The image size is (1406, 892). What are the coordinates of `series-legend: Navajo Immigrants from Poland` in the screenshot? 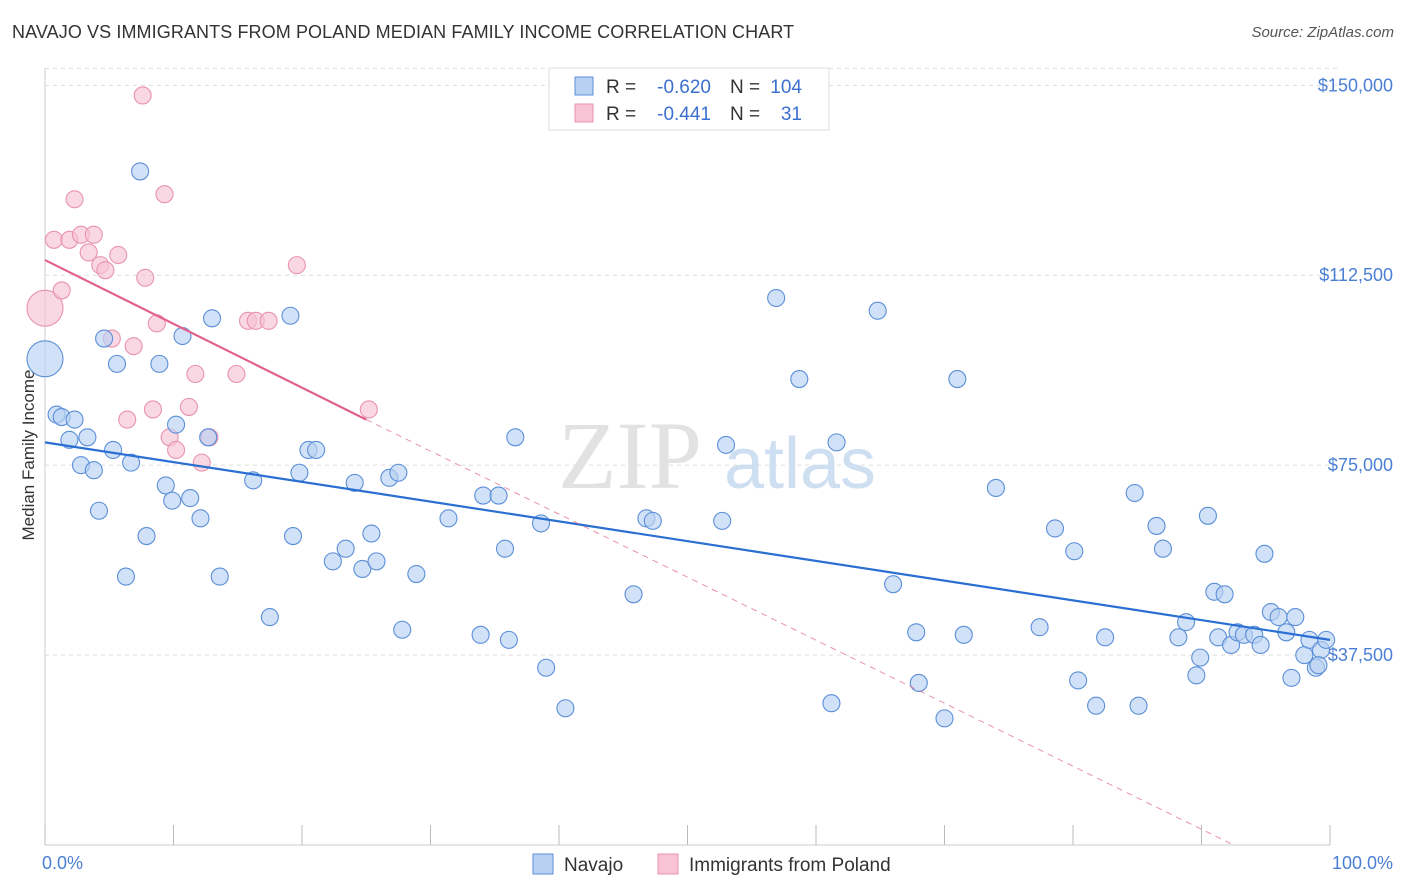 It's located at (711, 864).